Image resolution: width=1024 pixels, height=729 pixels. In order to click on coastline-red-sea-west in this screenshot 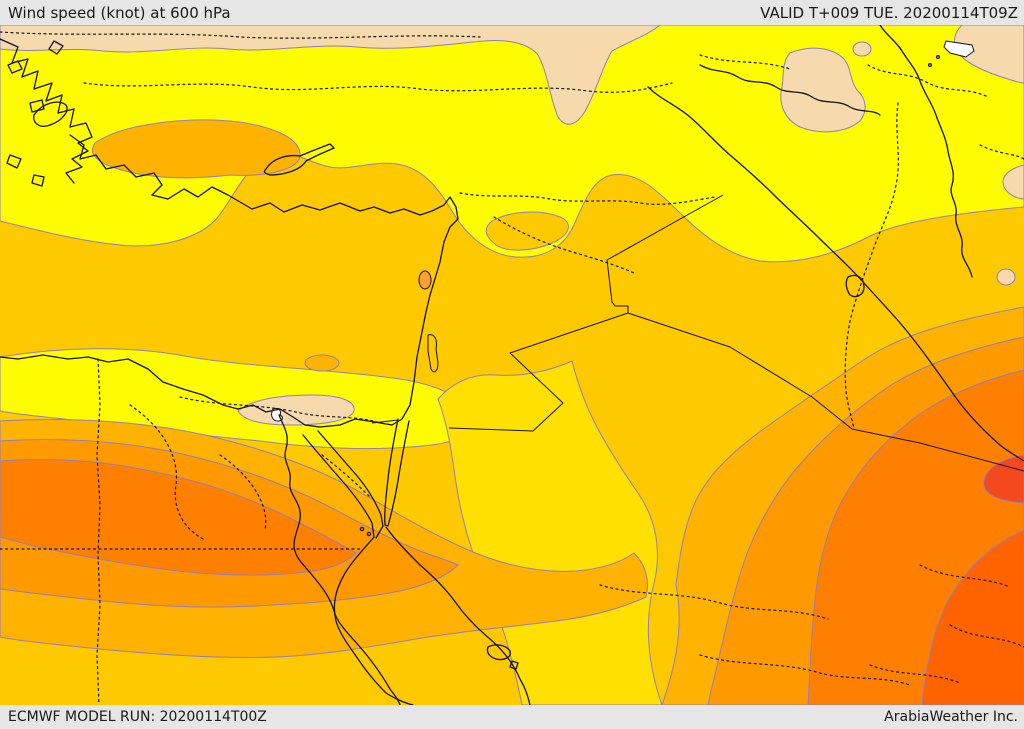, I will do `click(373, 620)`.